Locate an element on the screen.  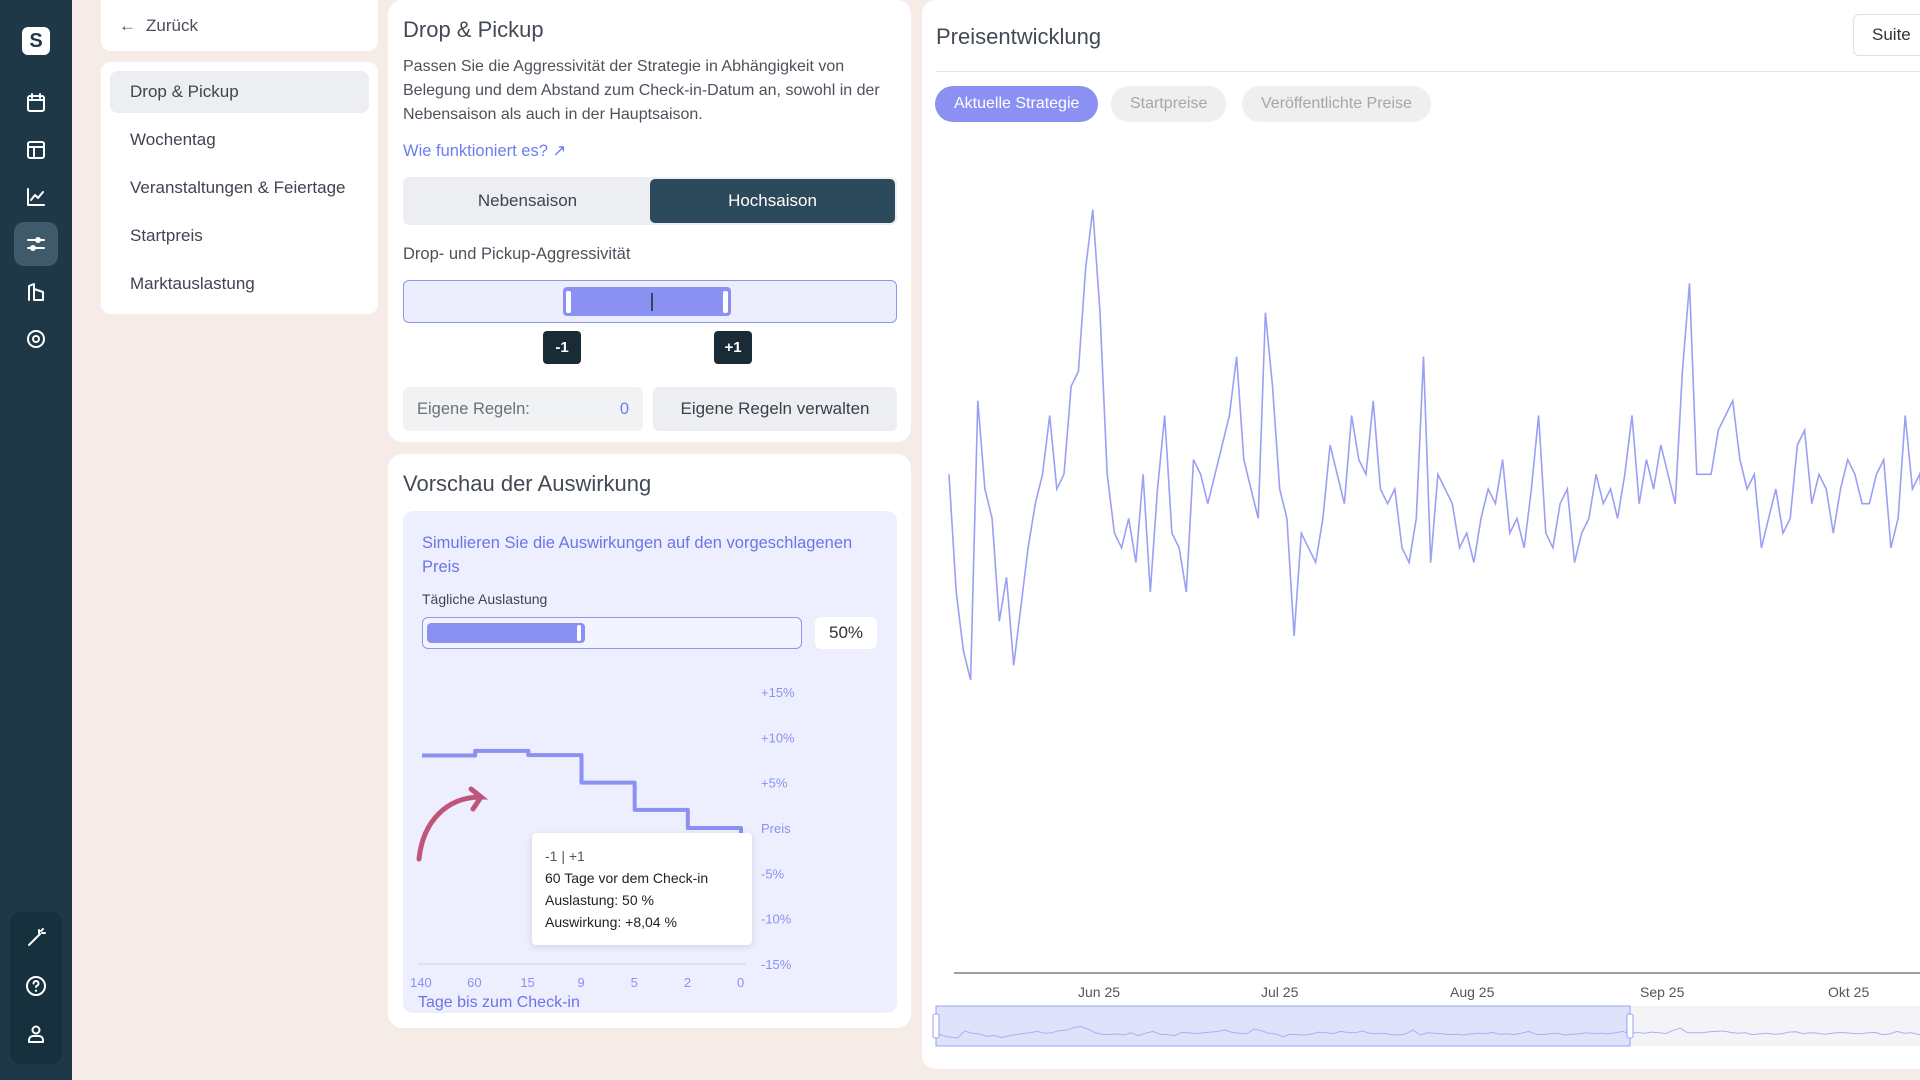
price-title: Preisentwicklung is located at coordinates (1019, 36).